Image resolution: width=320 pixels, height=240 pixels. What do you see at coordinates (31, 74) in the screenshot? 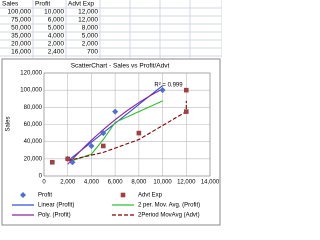
I see `y-tick-label: 120,000` at bounding box center [31, 74].